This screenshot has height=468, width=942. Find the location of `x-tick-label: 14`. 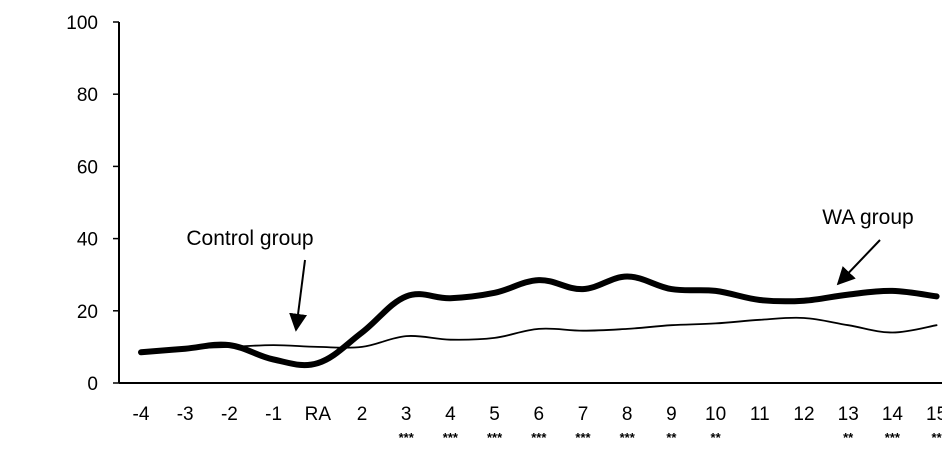

x-tick-label: 14 is located at coordinates (893, 414).